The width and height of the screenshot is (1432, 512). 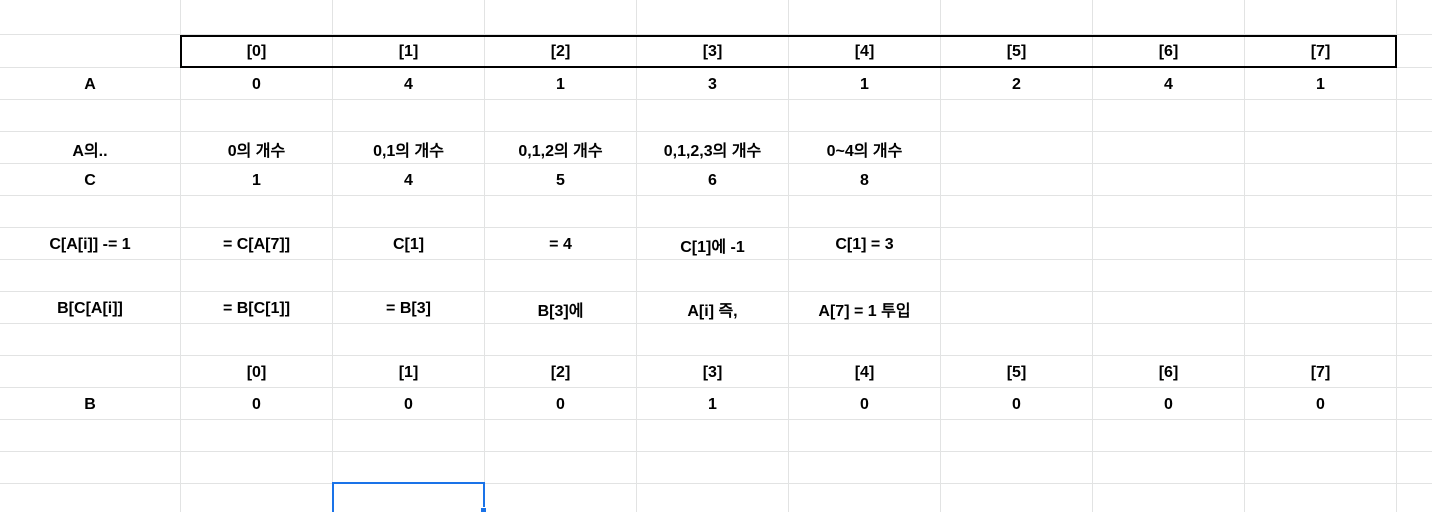 I want to click on sheet-cell: C[A[i]] -= 1, so click(x=90, y=244).